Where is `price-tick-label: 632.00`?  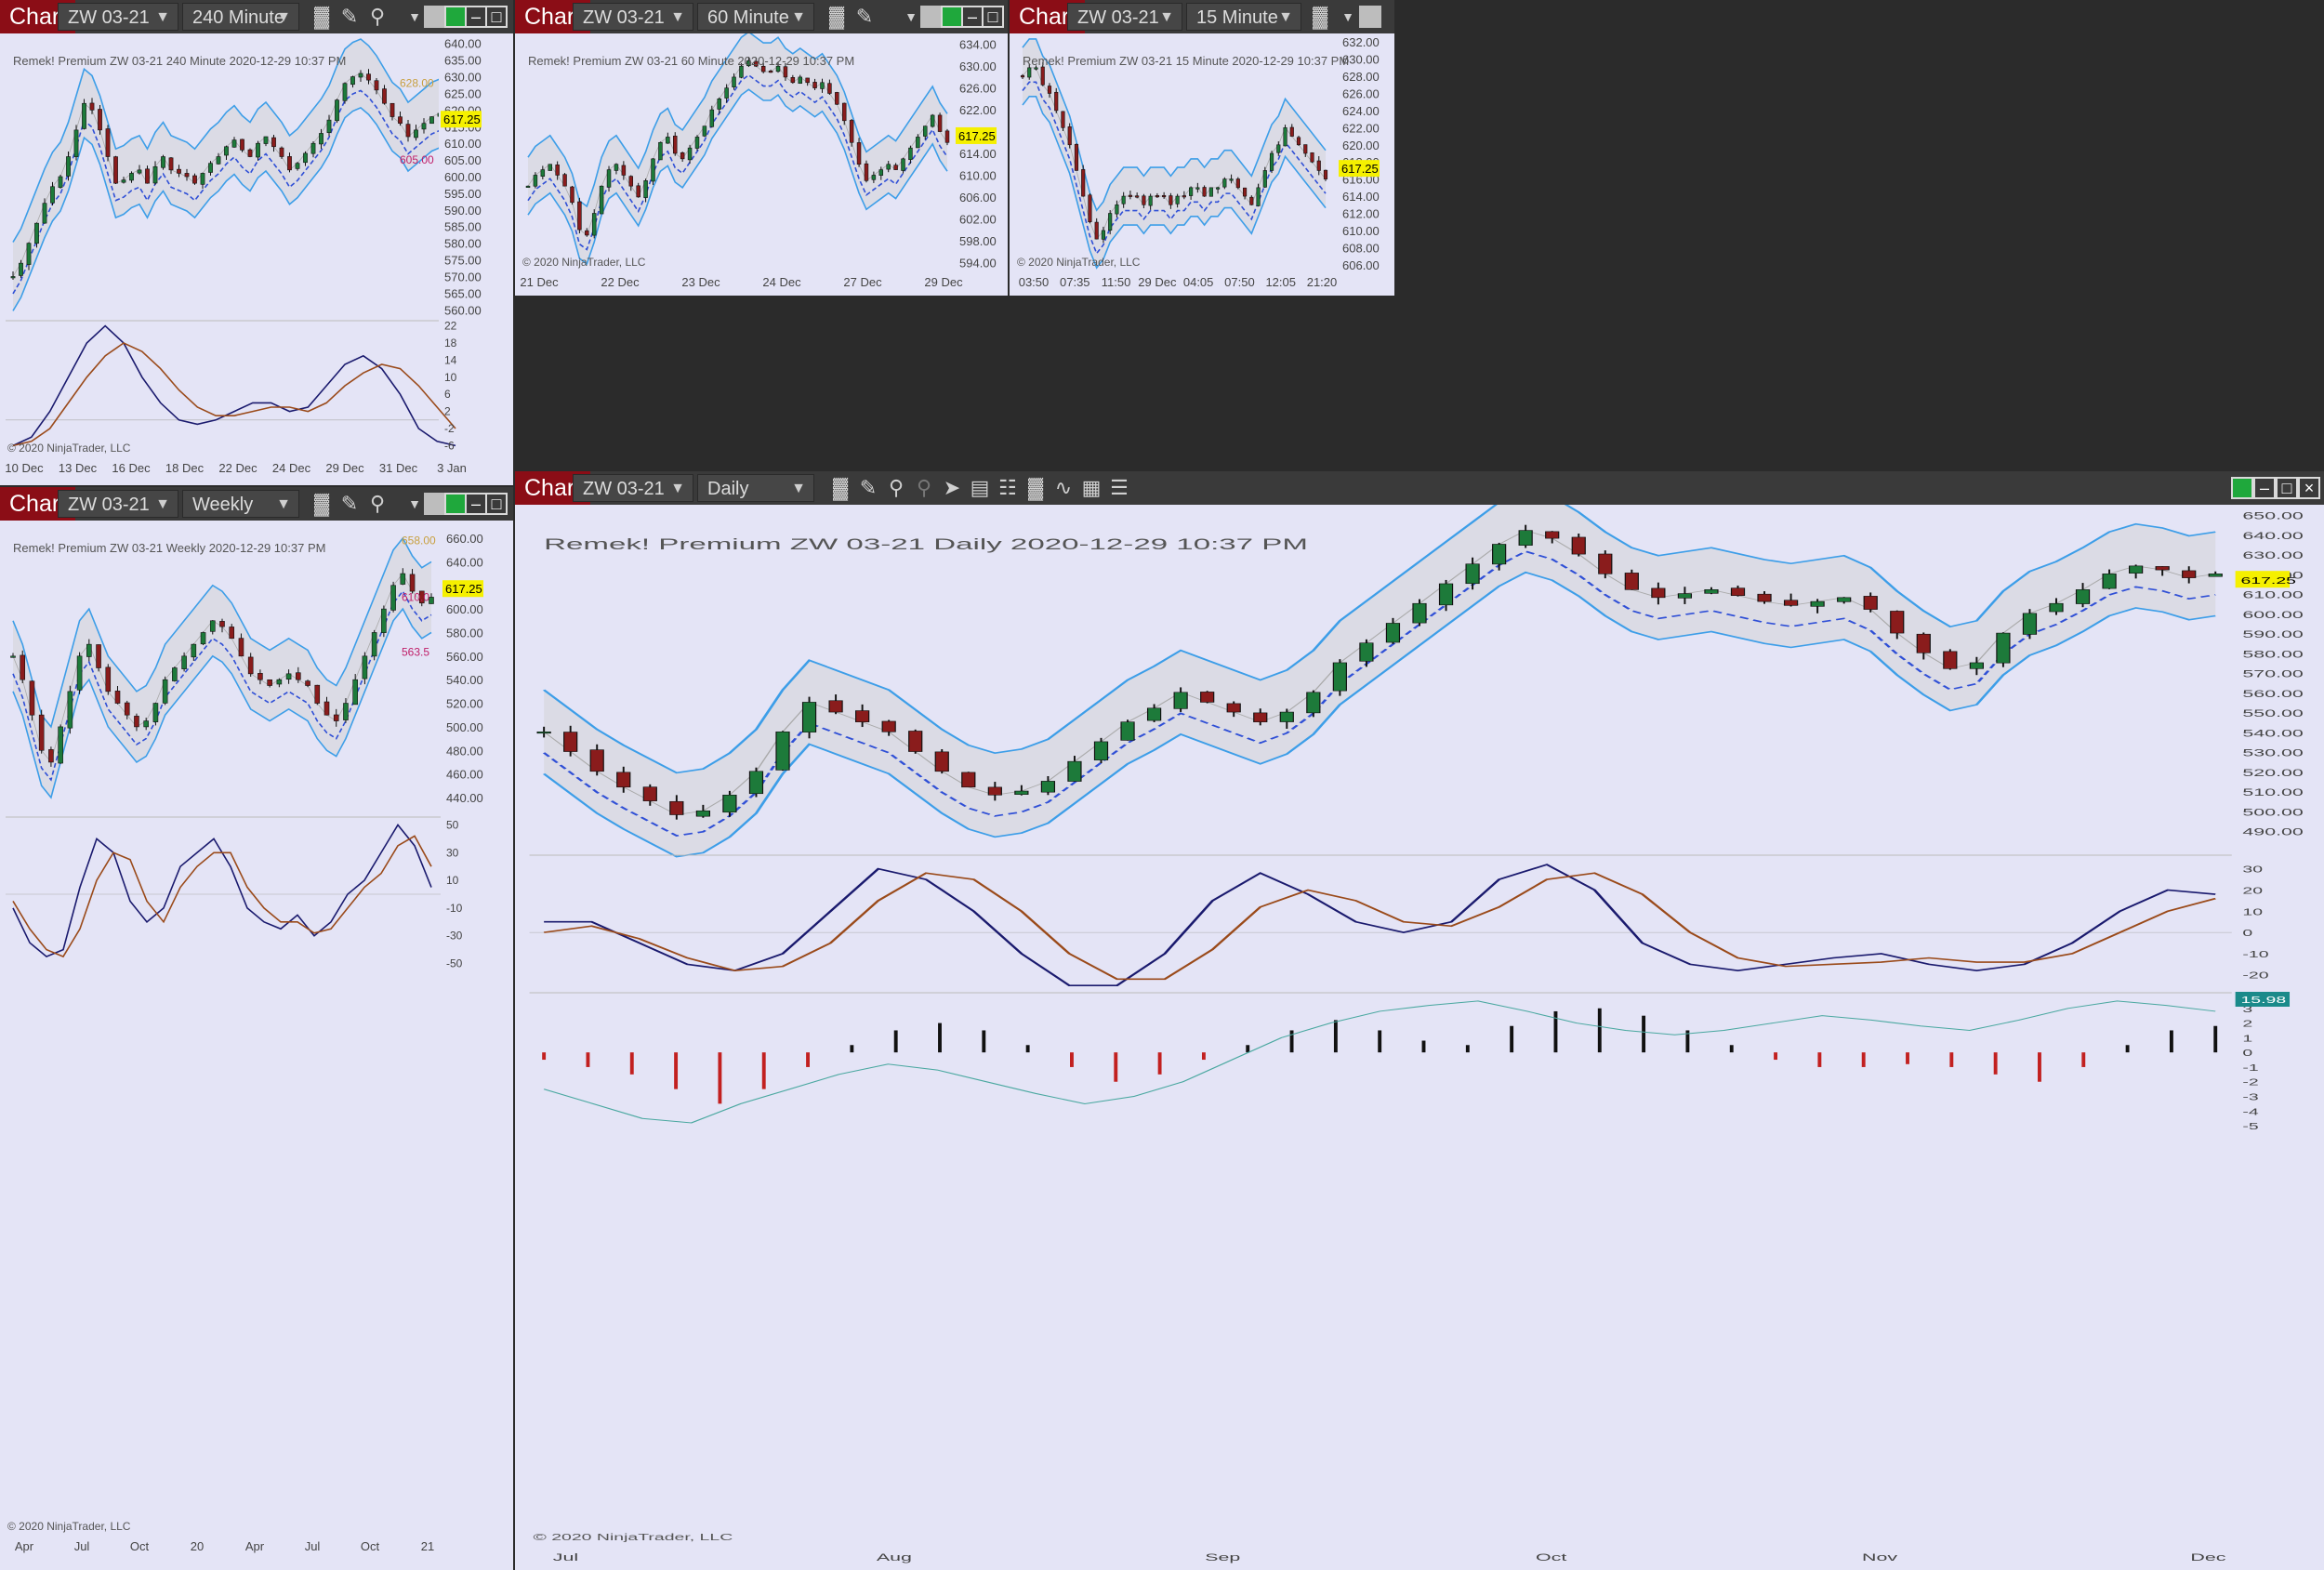
price-tick-label: 632.00 is located at coordinates (1361, 42).